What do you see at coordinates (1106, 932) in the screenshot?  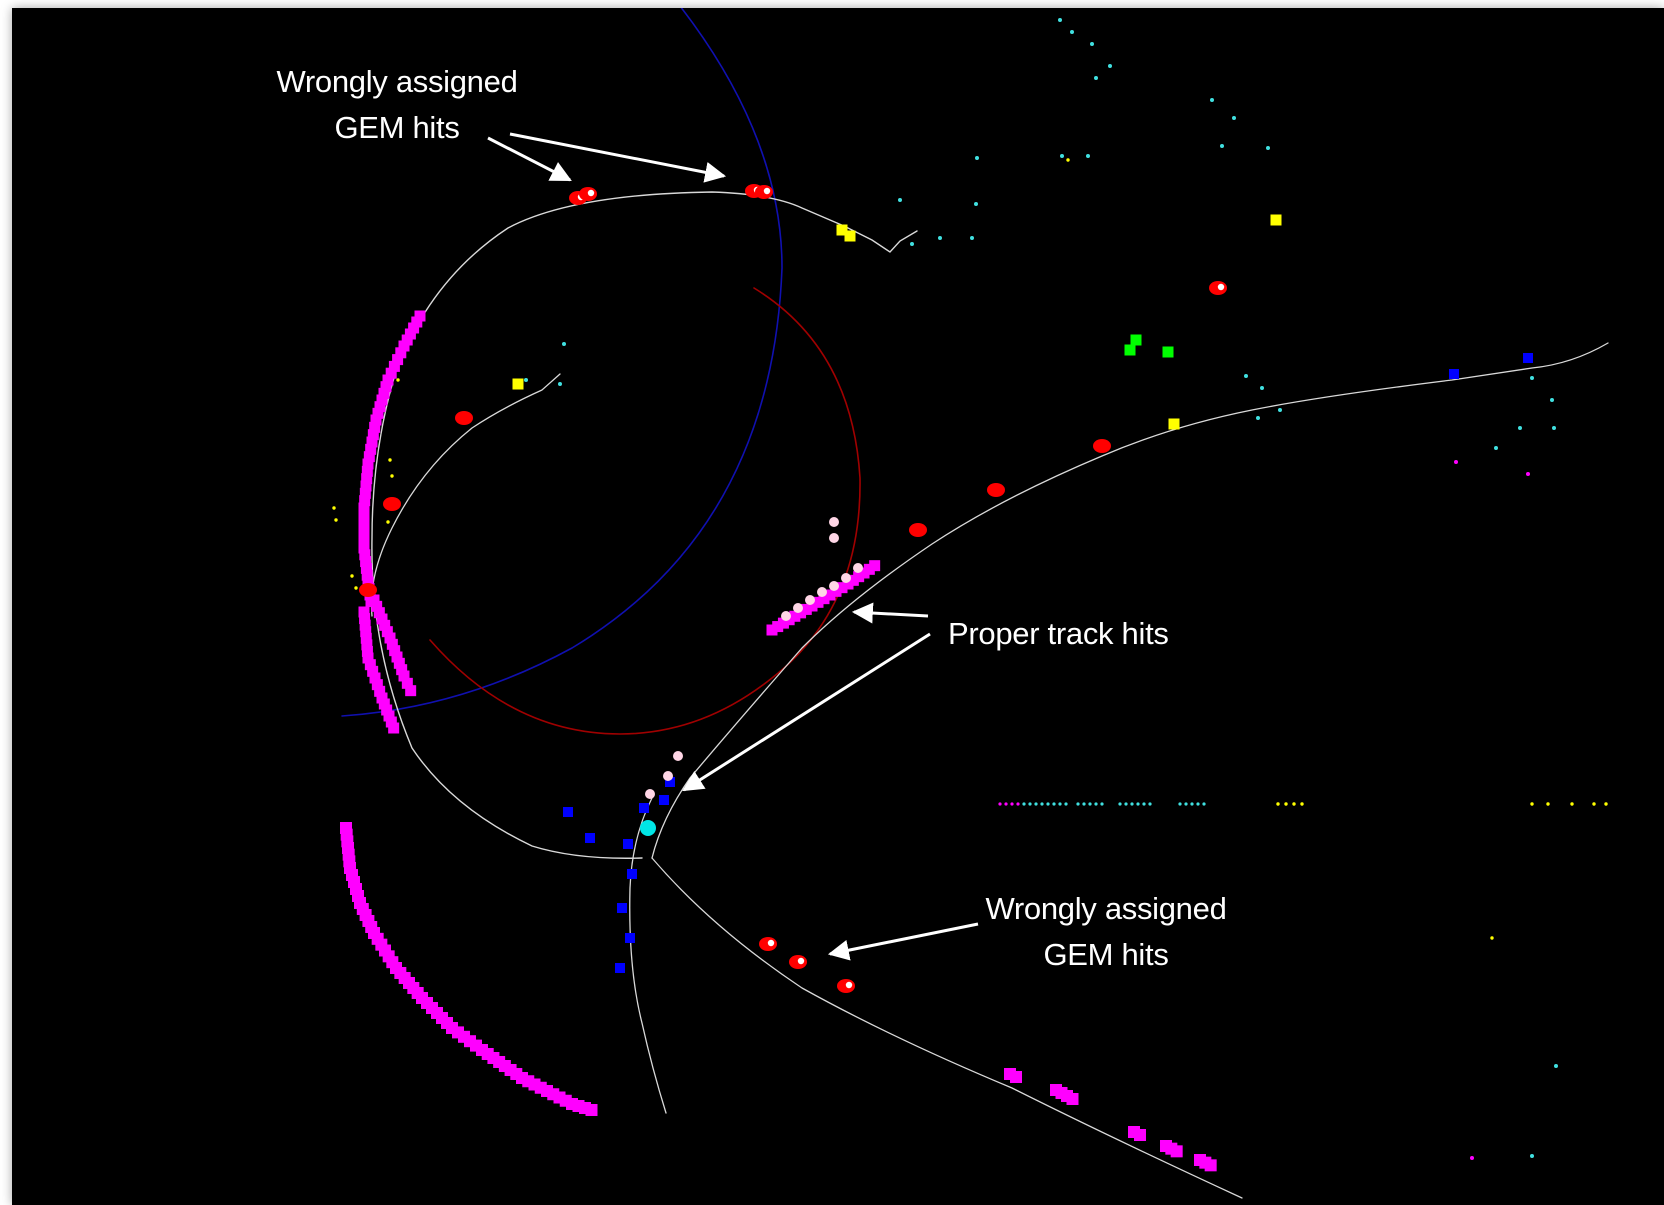 I see `annotation-wrong-gem-bottom: Wrongly assigned GEM hits` at bounding box center [1106, 932].